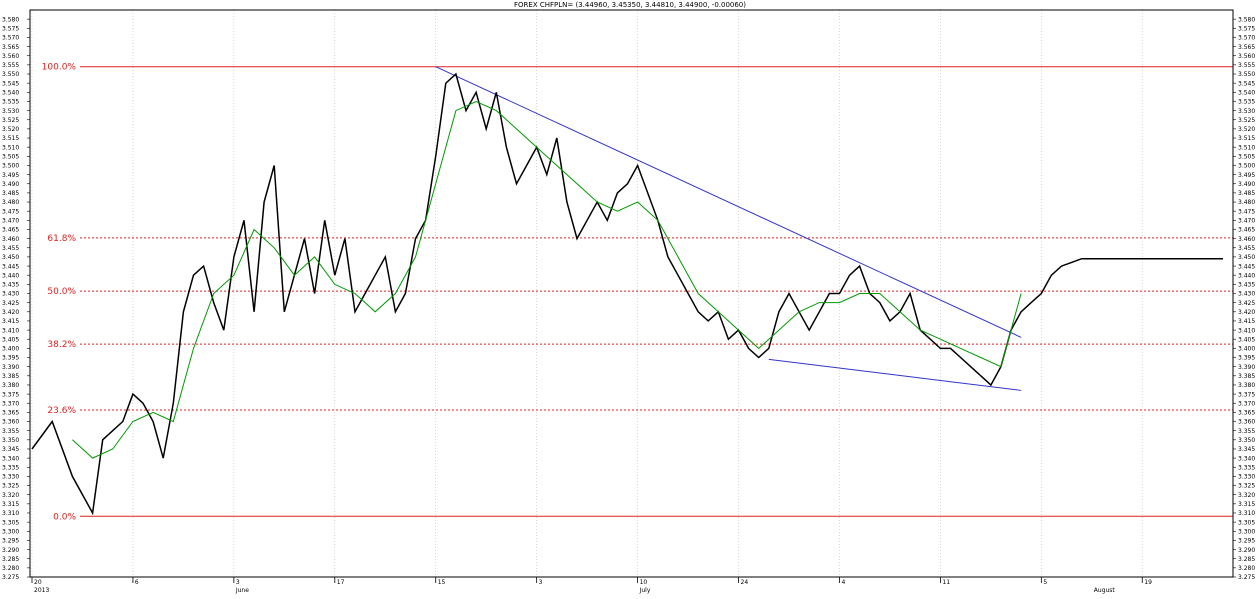 This screenshot has height=599, width=1260. What do you see at coordinates (10, 184) in the screenshot?
I see `y-tick-label-left: 3.490` at bounding box center [10, 184].